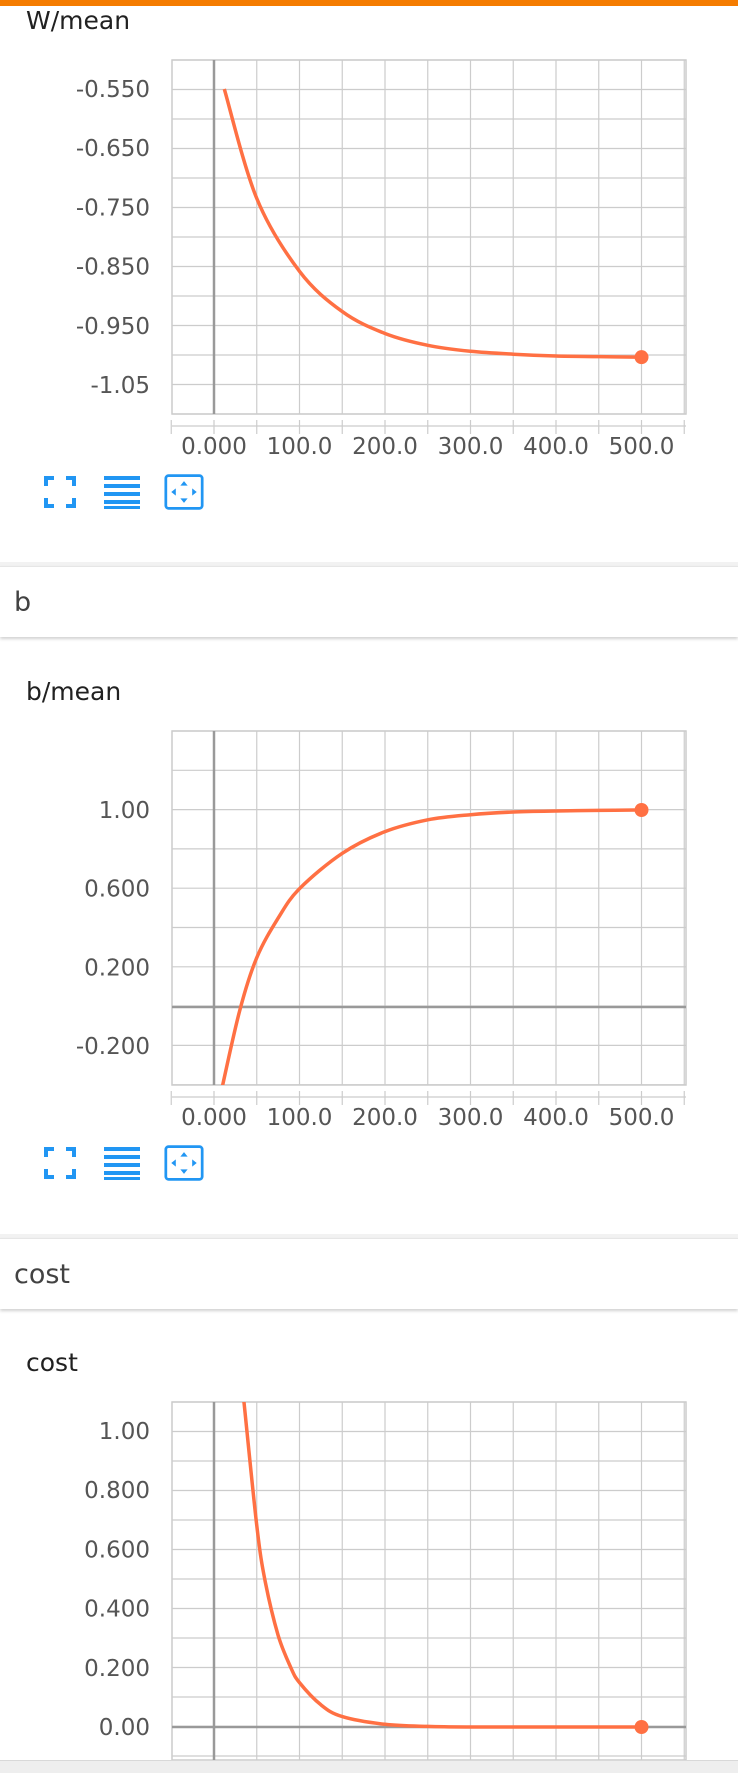 The height and width of the screenshot is (1773, 738). Describe the element at coordinates (113, 208) in the screenshot. I see `y-tick-label: -0.750` at that location.